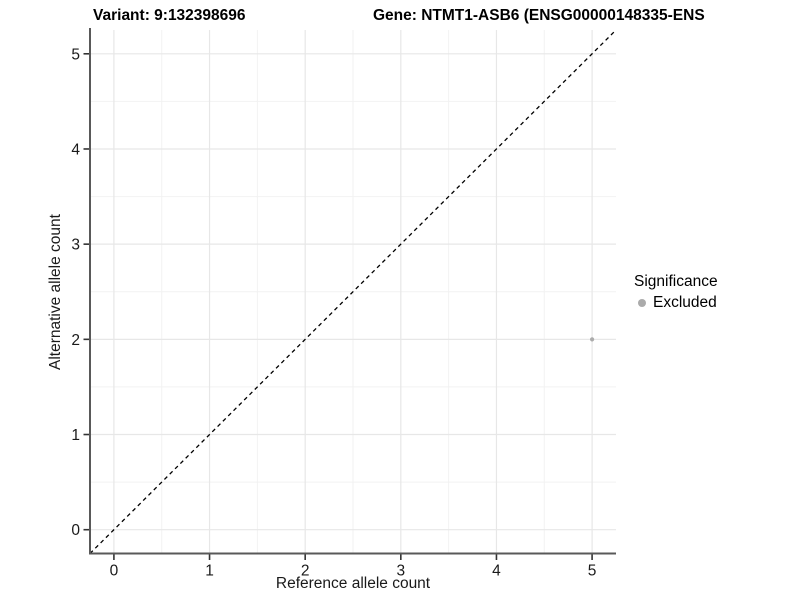 The height and width of the screenshot is (600, 800). What do you see at coordinates (169, 15) in the screenshot?
I see `variant-title: Variant: 9:132398696` at bounding box center [169, 15].